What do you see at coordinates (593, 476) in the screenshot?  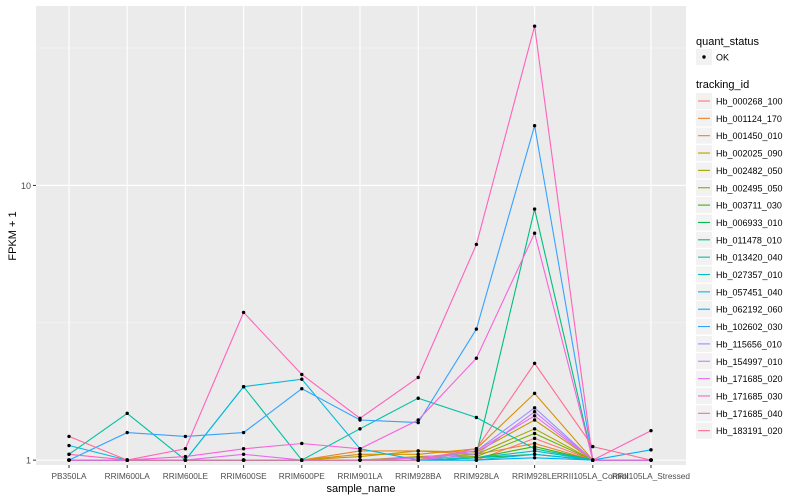 I see `x-tick-label: RRII105LA_Control` at bounding box center [593, 476].